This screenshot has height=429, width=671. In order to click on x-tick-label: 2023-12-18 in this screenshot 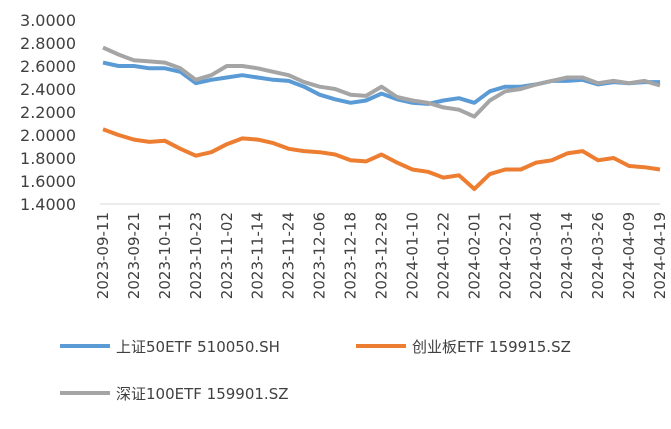, I will do `click(351, 255)`.